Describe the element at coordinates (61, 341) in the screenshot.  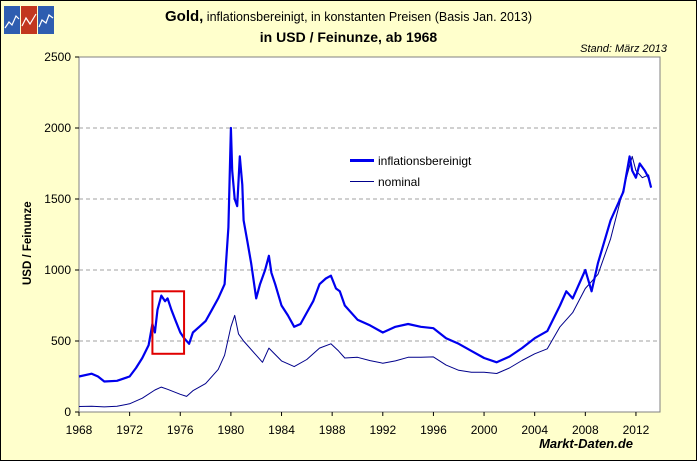
I see `y-tick-label: 500` at that location.